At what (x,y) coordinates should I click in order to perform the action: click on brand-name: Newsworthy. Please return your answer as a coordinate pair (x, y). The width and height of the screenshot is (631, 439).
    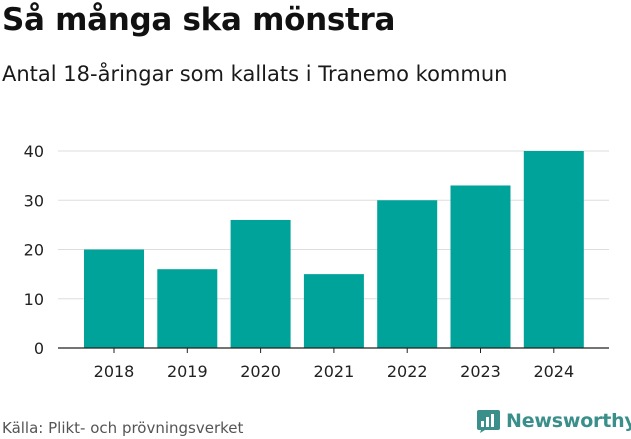
    Looking at the image, I should click on (568, 420).